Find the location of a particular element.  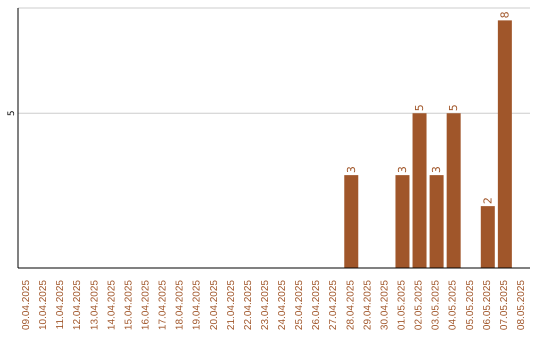

x-tick-label: 25.04.2025 is located at coordinates (300, 305).